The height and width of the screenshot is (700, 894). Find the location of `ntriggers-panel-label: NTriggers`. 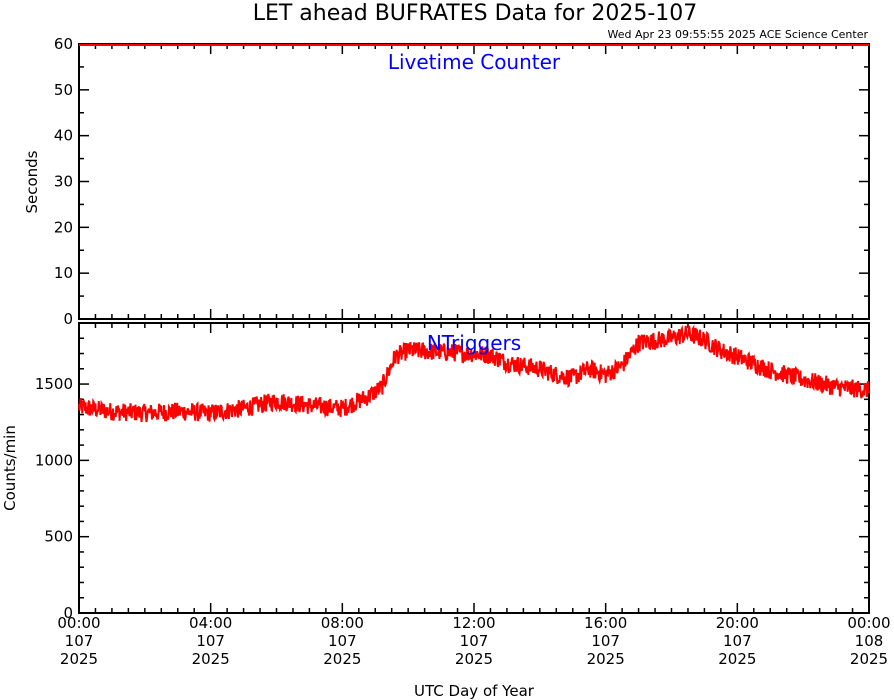

ntriggers-panel-label: NTriggers is located at coordinates (474, 343).